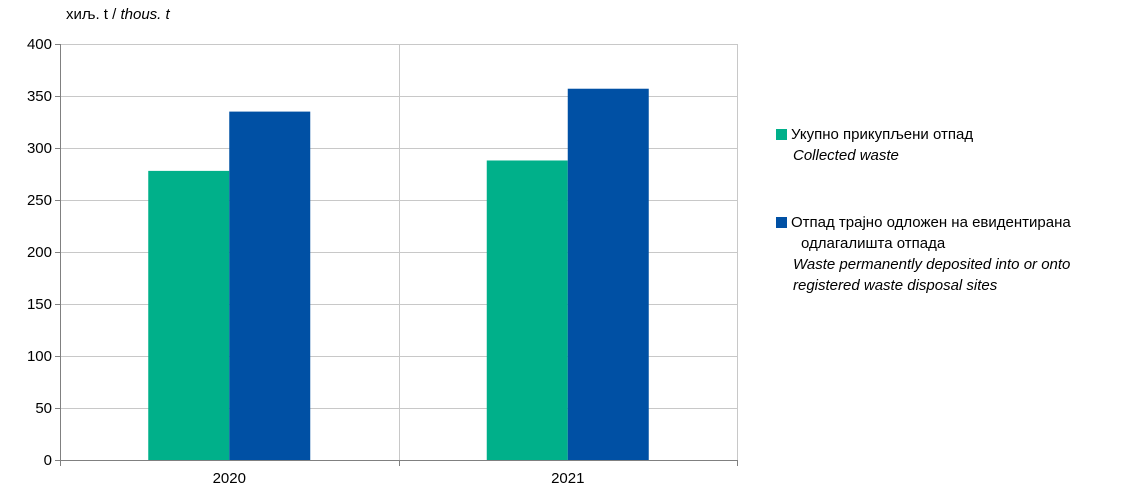  What do you see at coordinates (846, 155) in the screenshot?
I see `legend-label-english: Collected waste` at bounding box center [846, 155].